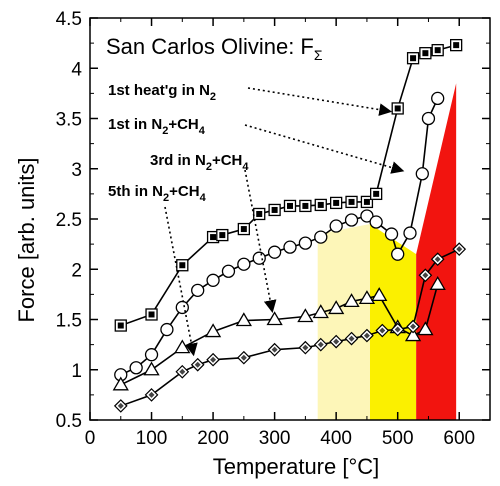  I want to click on y-axis-title: Force [arb. units], so click(26, 239).